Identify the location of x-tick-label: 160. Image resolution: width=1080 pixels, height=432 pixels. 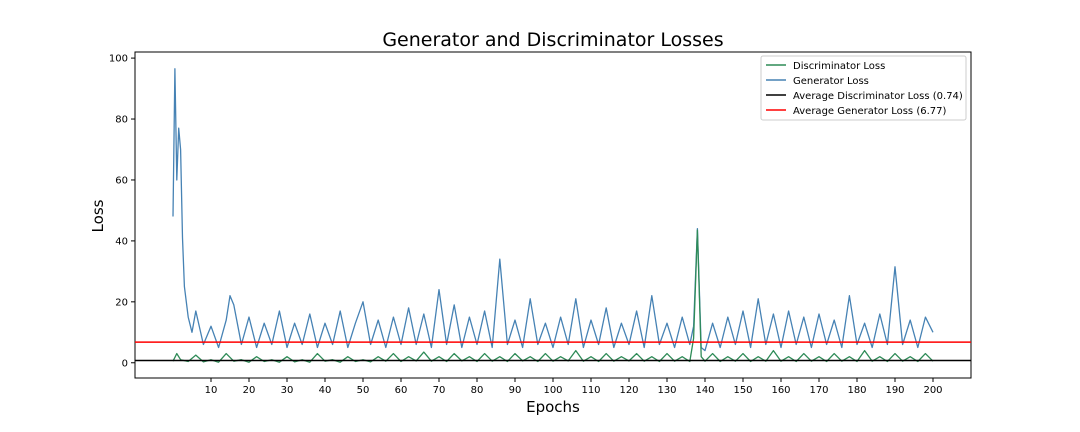
(780, 390).